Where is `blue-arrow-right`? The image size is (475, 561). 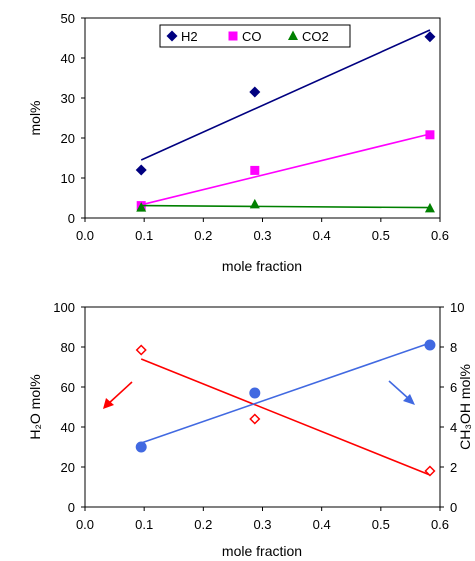
blue-arrow-right is located at coordinates (401, 392).